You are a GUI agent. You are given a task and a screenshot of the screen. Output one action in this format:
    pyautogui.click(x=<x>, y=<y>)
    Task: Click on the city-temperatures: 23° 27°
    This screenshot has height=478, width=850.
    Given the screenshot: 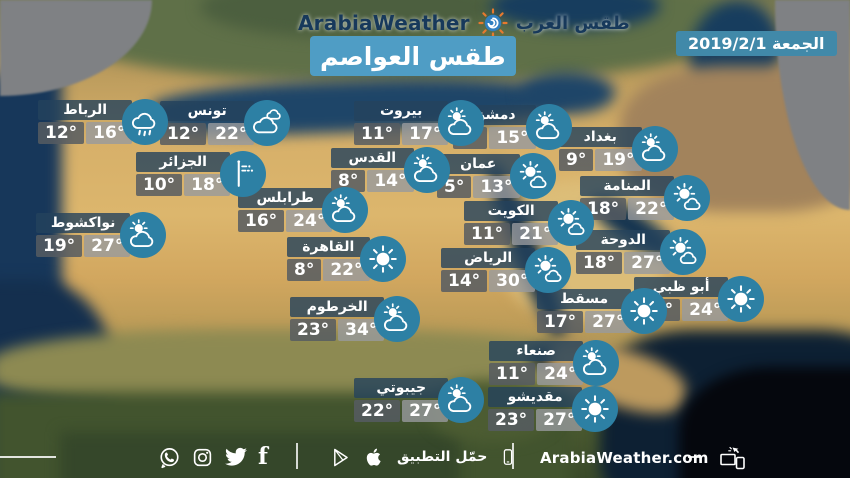 What is the action you would take?
    pyautogui.click(x=535, y=420)
    